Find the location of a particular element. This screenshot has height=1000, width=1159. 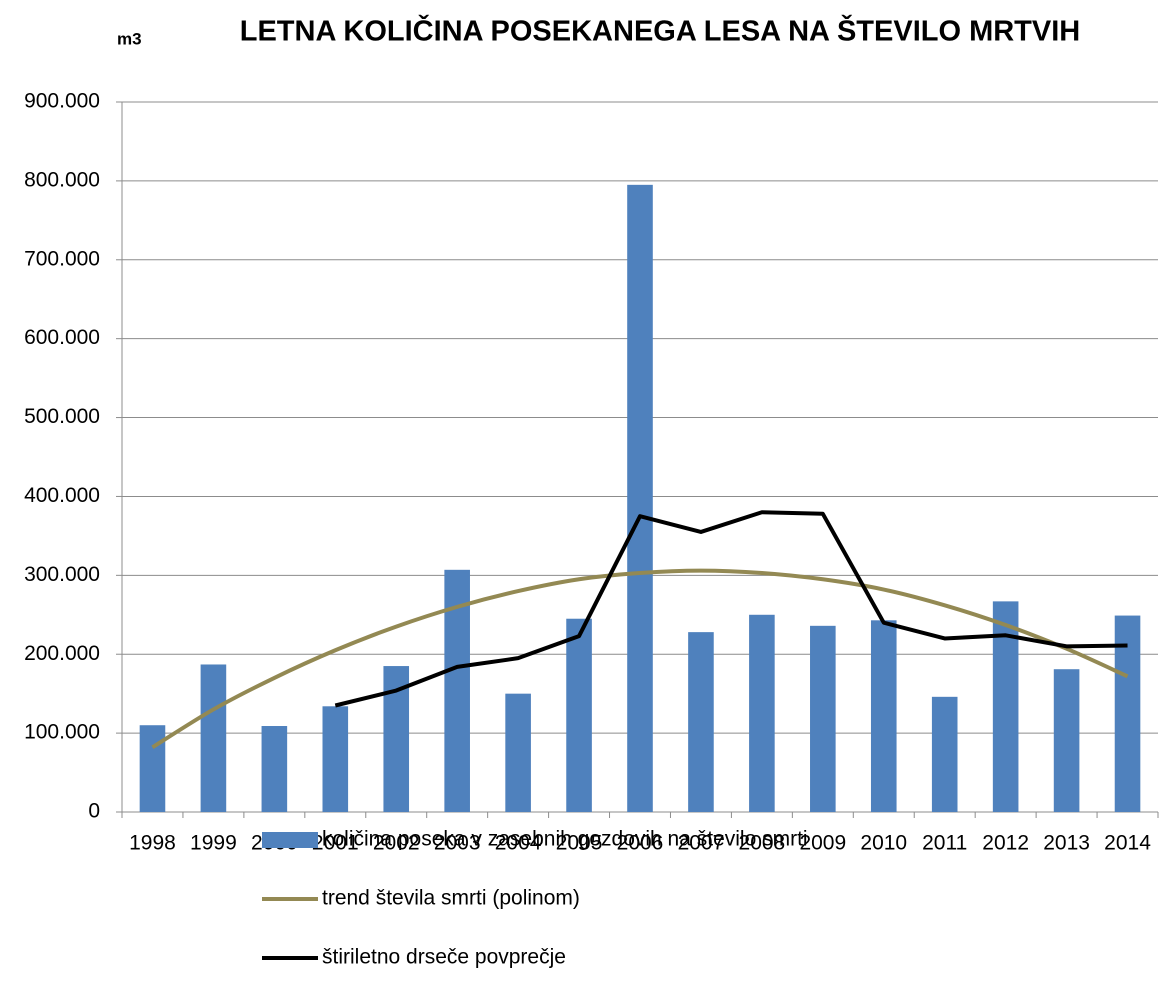

x-tick-label: 1998 is located at coordinates (152, 843).